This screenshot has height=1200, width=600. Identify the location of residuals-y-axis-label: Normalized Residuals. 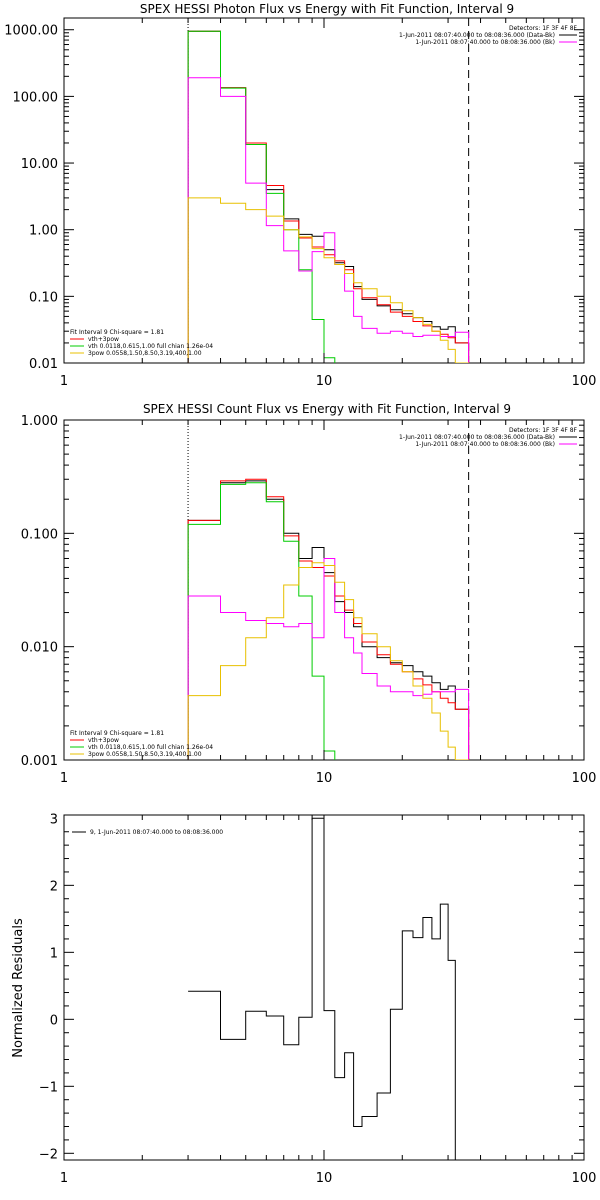
(18, 988).